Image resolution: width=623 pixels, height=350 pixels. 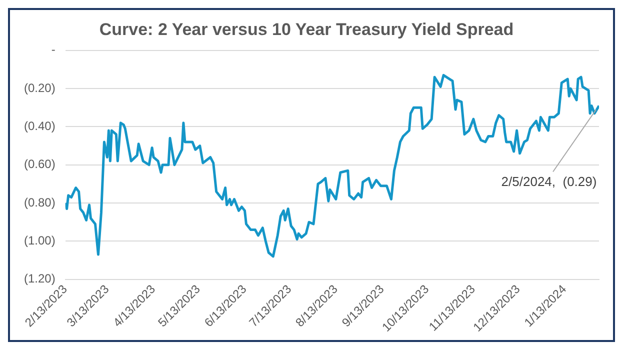 What do you see at coordinates (53, 49) in the screenshot?
I see `y-tick-label: -` at bounding box center [53, 49].